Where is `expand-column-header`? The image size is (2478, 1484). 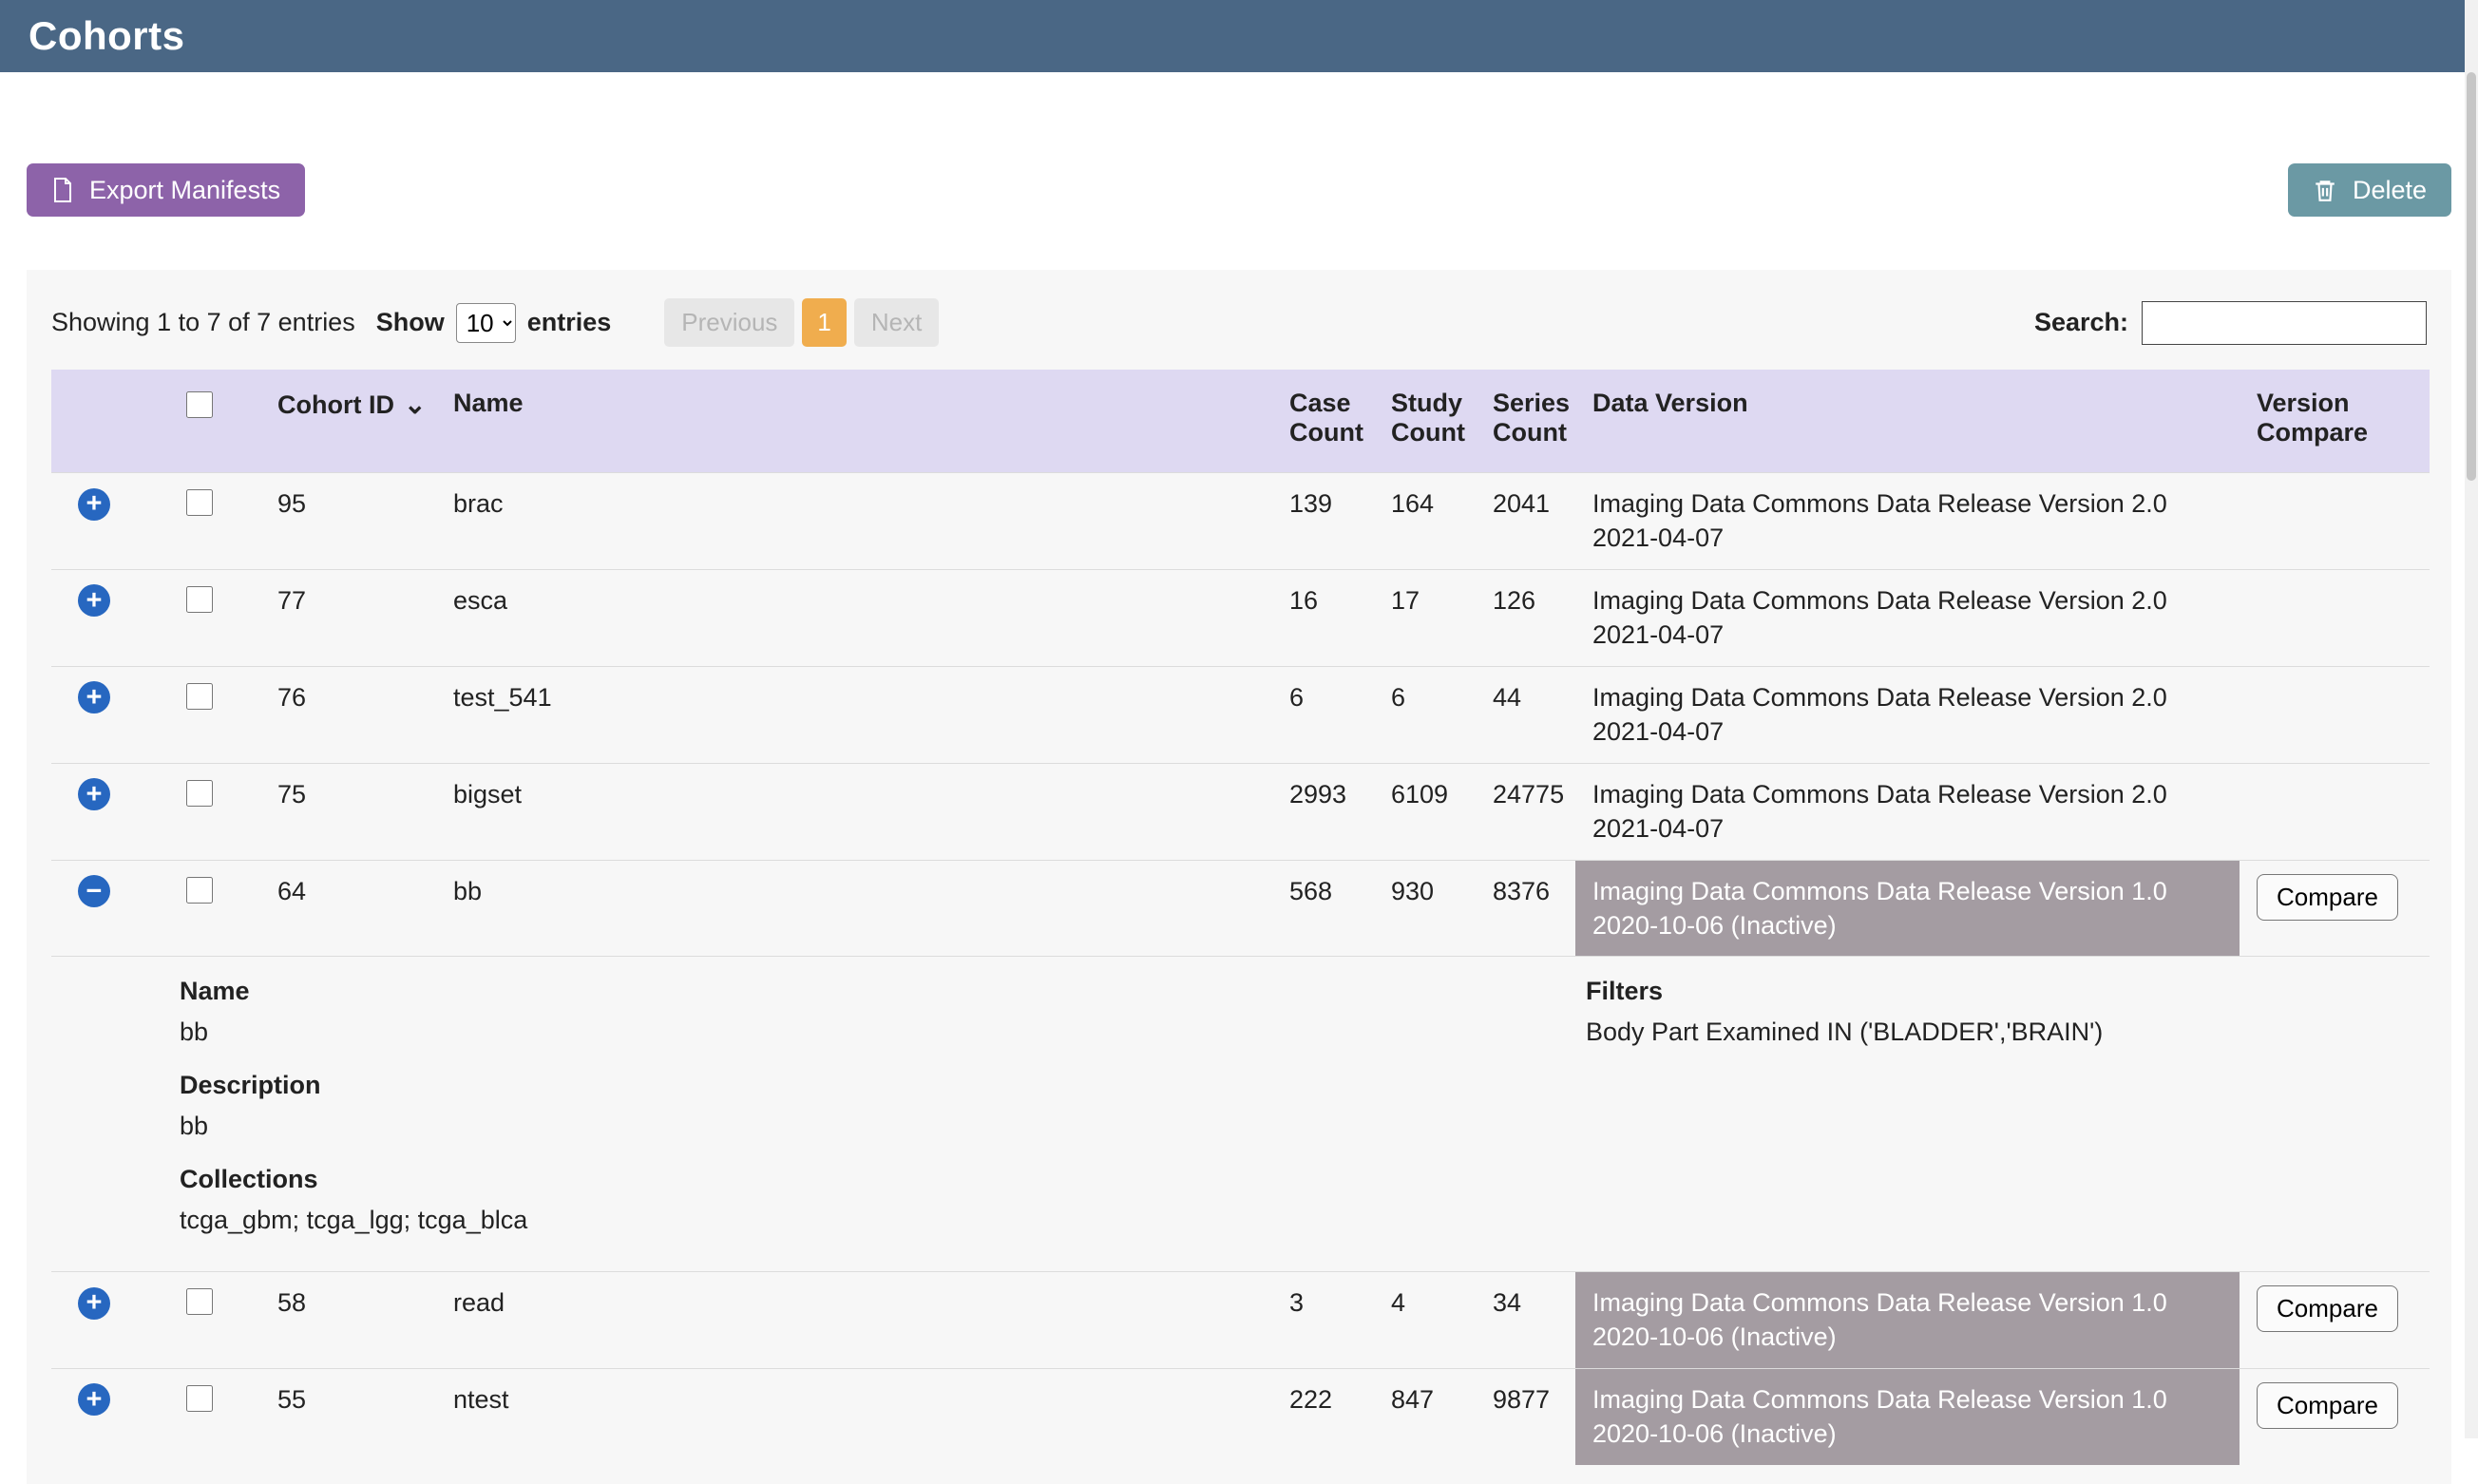 expand-column-header is located at coordinates (94, 421).